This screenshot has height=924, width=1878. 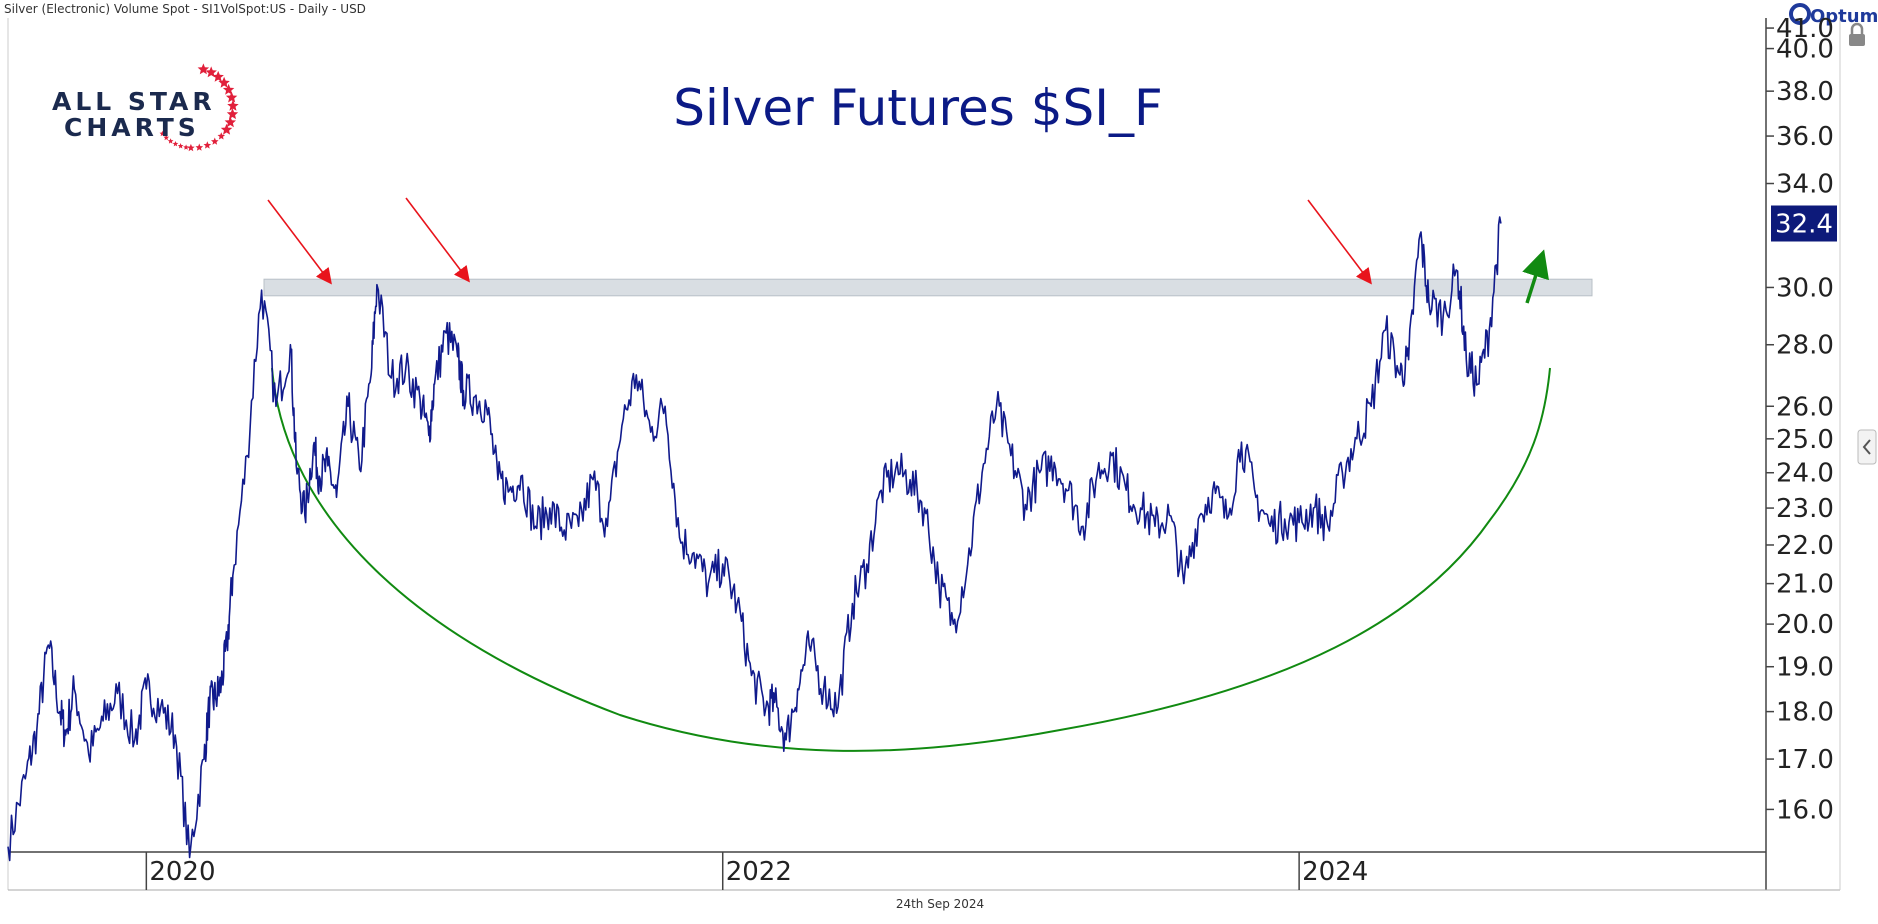 What do you see at coordinates (182, 872) in the screenshot?
I see `x-tick-label: 2020` at bounding box center [182, 872].